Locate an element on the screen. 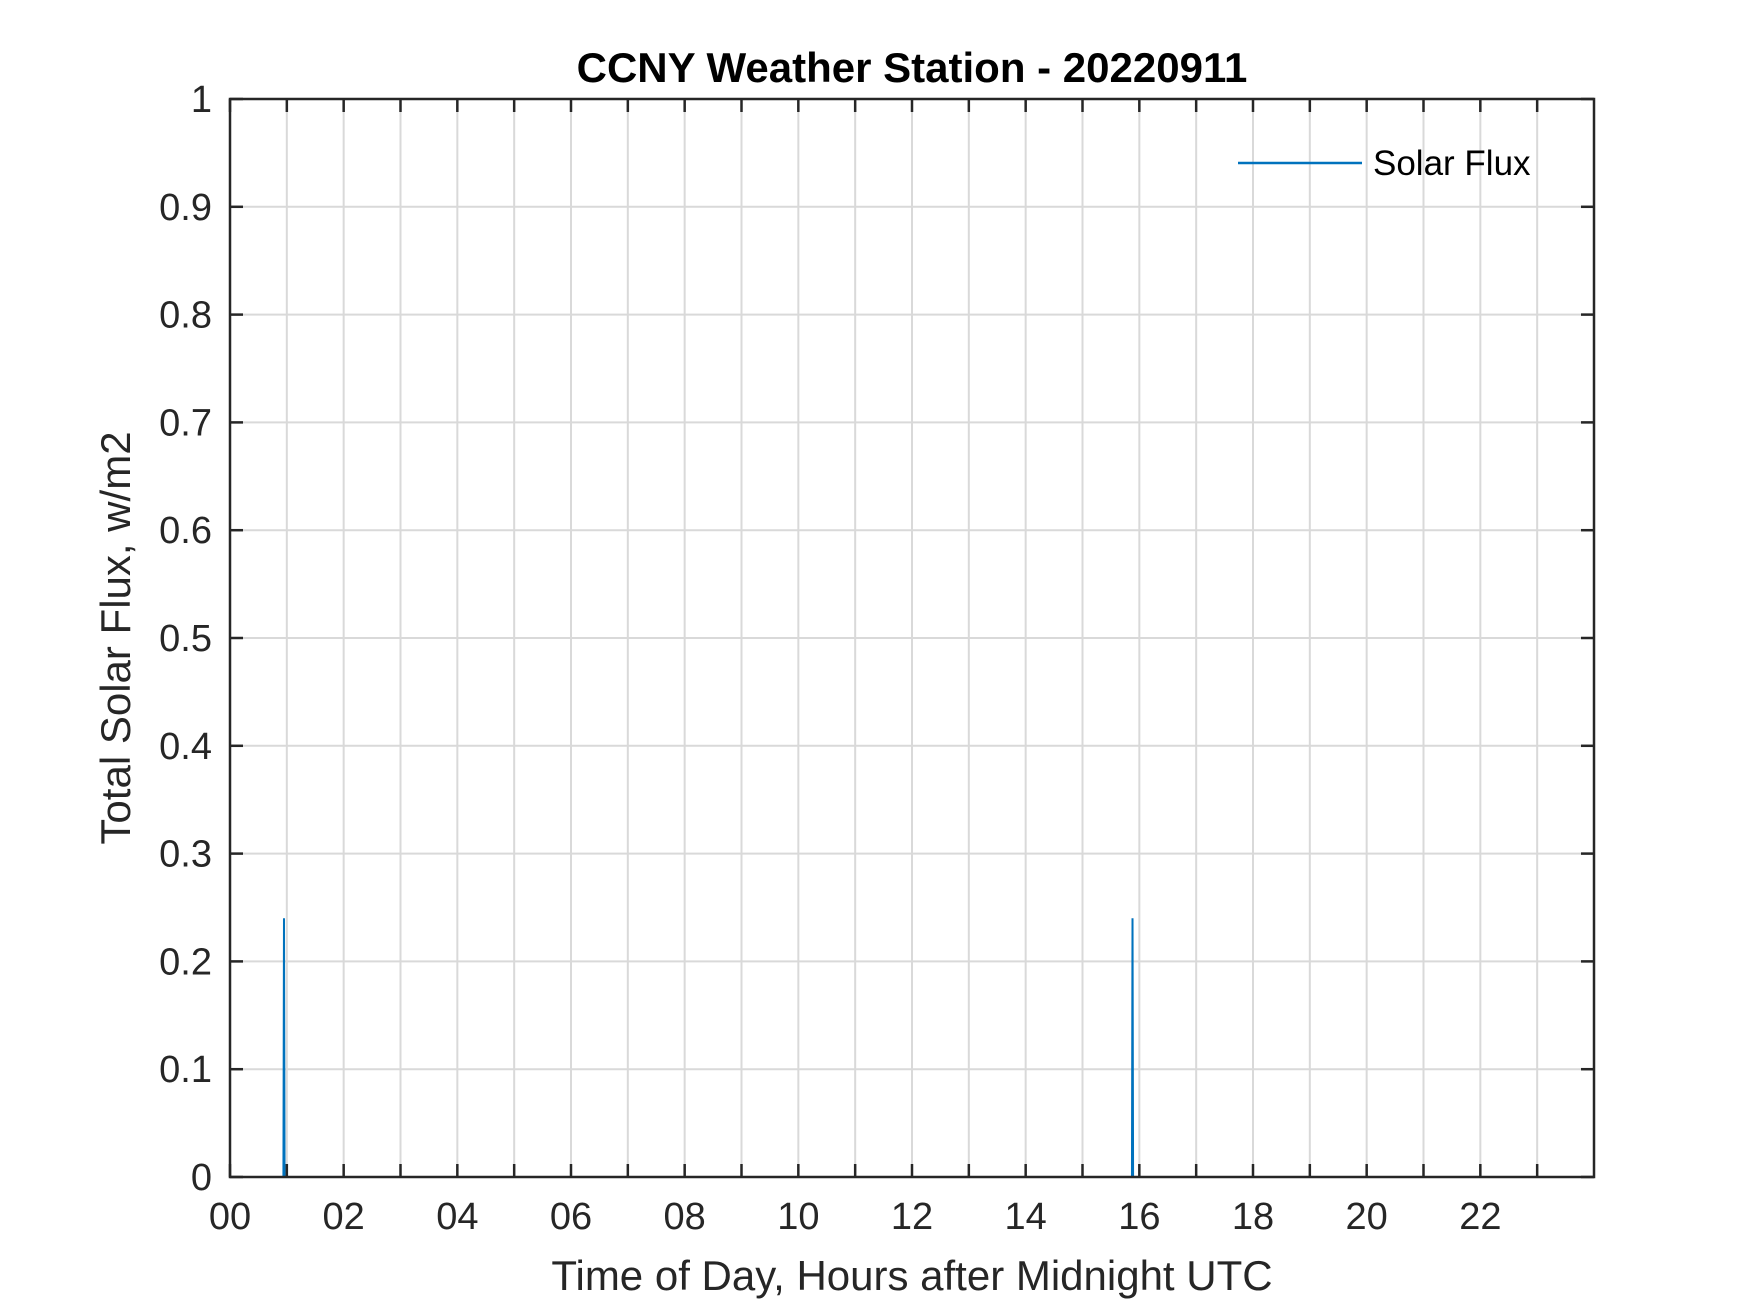 The height and width of the screenshot is (1313, 1750). y-tick-label: 0.9 is located at coordinates (185, 208).